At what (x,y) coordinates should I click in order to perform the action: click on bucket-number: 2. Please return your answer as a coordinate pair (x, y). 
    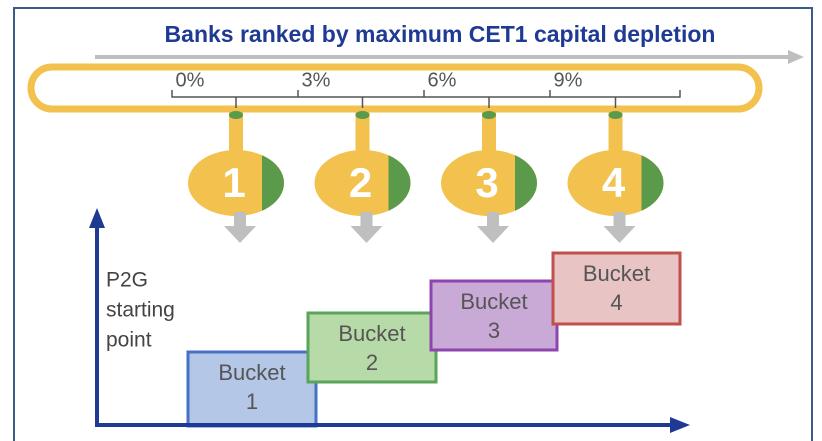
    Looking at the image, I should click on (372, 362).